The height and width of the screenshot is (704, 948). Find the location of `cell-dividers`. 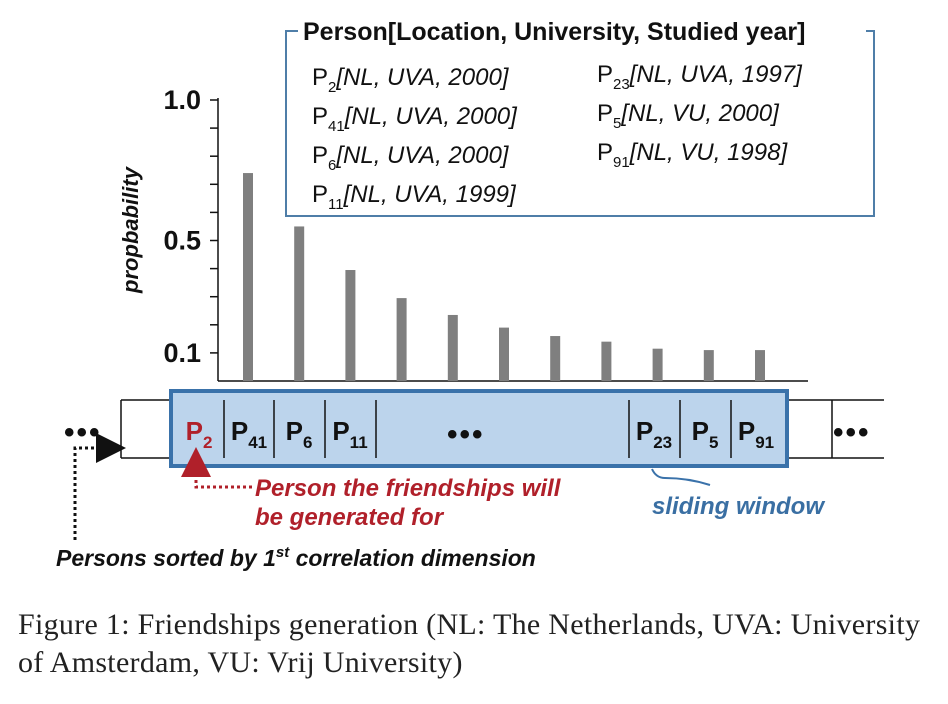

cell-dividers is located at coordinates (477, 429).